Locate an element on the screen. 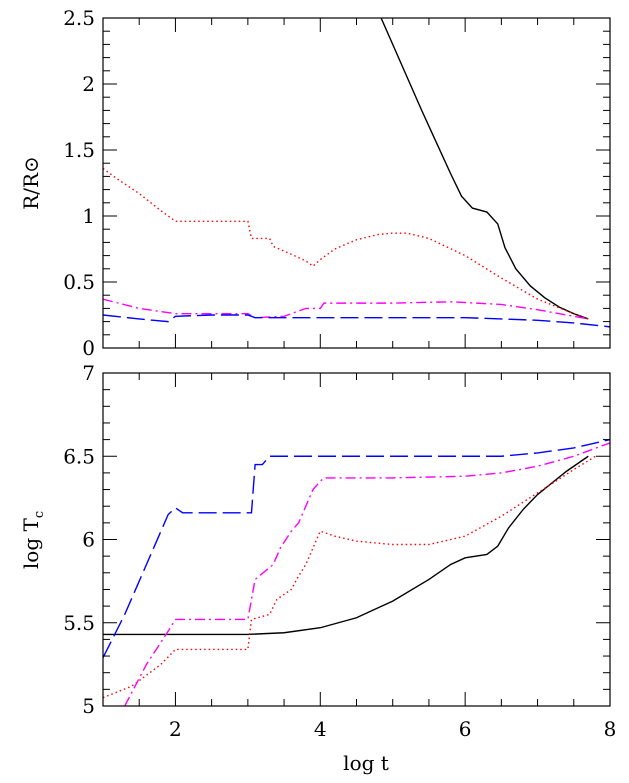 Image resolution: width=629 pixels, height=783 pixels. bottom-x-tick-label: 2 is located at coordinates (175, 729).